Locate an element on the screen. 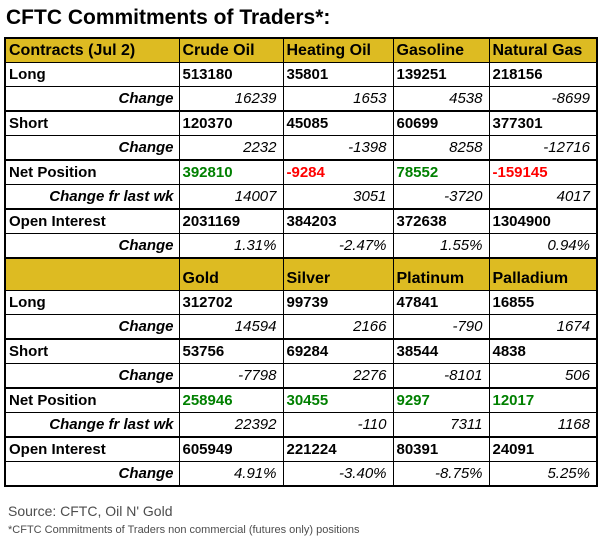 The width and height of the screenshot is (600, 543). value-cell: 2232 is located at coordinates (231, 148).